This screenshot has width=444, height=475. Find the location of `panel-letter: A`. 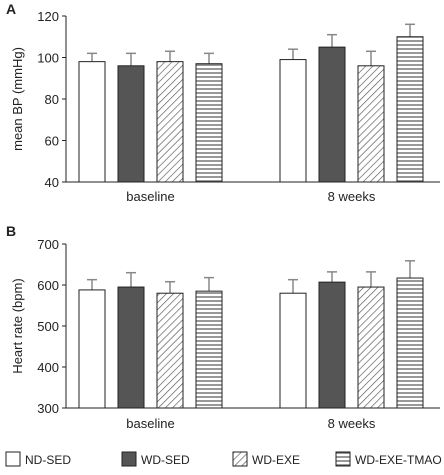

panel-letter: A is located at coordinates (11, 9).